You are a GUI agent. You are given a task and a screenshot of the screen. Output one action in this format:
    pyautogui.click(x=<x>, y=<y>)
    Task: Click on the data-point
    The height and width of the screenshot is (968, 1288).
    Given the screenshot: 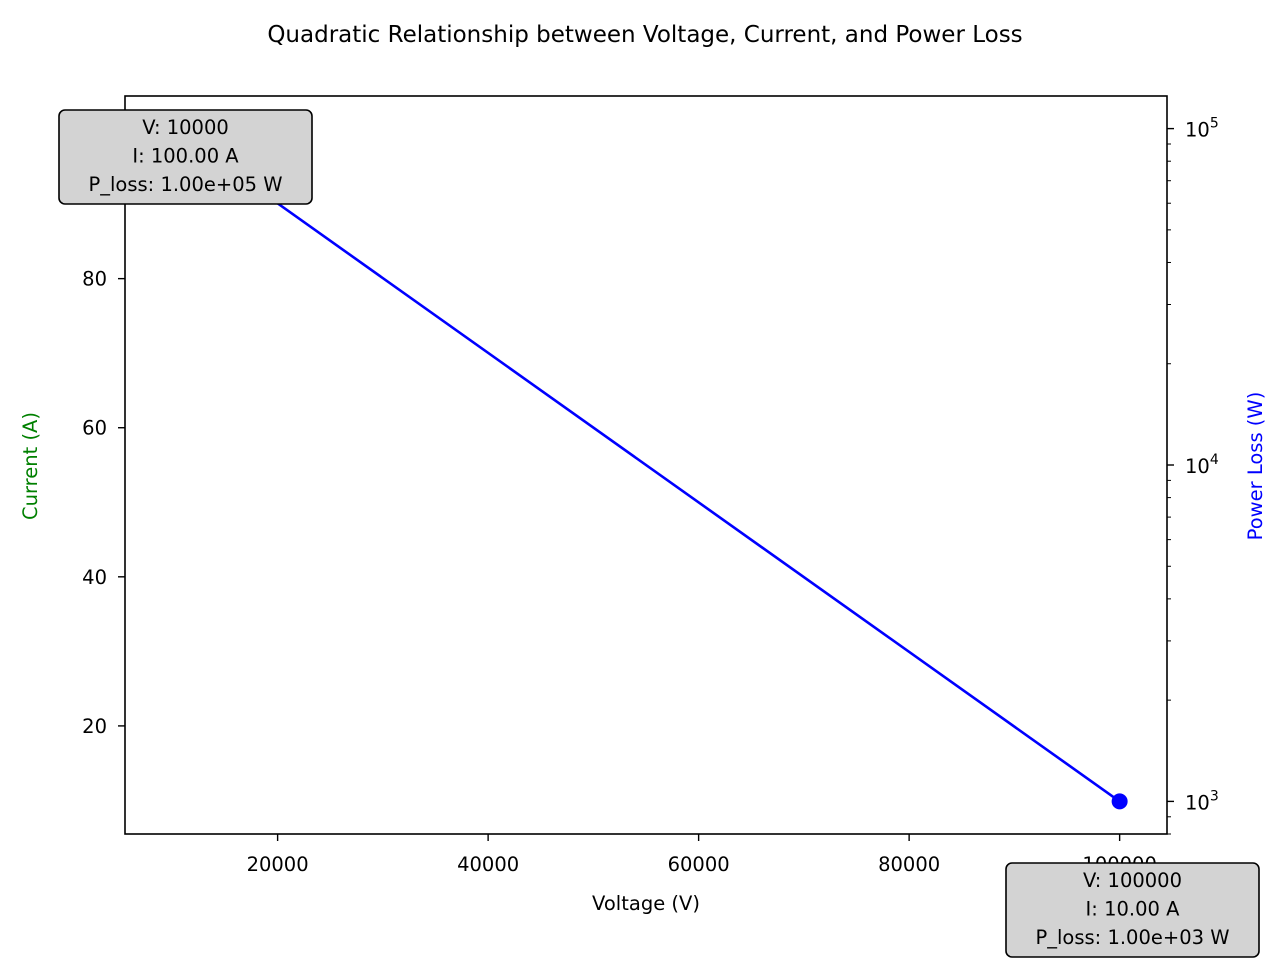 What is the action you would take?
    pyautogui.click(x=1119, y=801)
    